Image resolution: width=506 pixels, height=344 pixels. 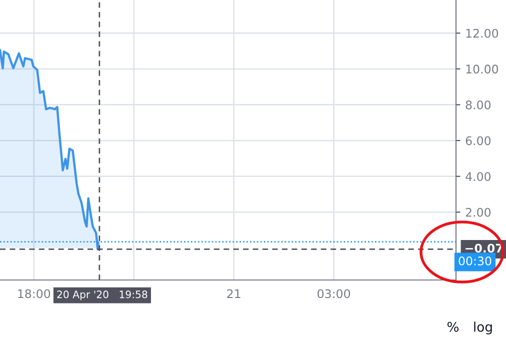 What do you see at coordinates (475, 261) in the screenshot?
I see `text: 00:30` at bounding box center [475, 261].